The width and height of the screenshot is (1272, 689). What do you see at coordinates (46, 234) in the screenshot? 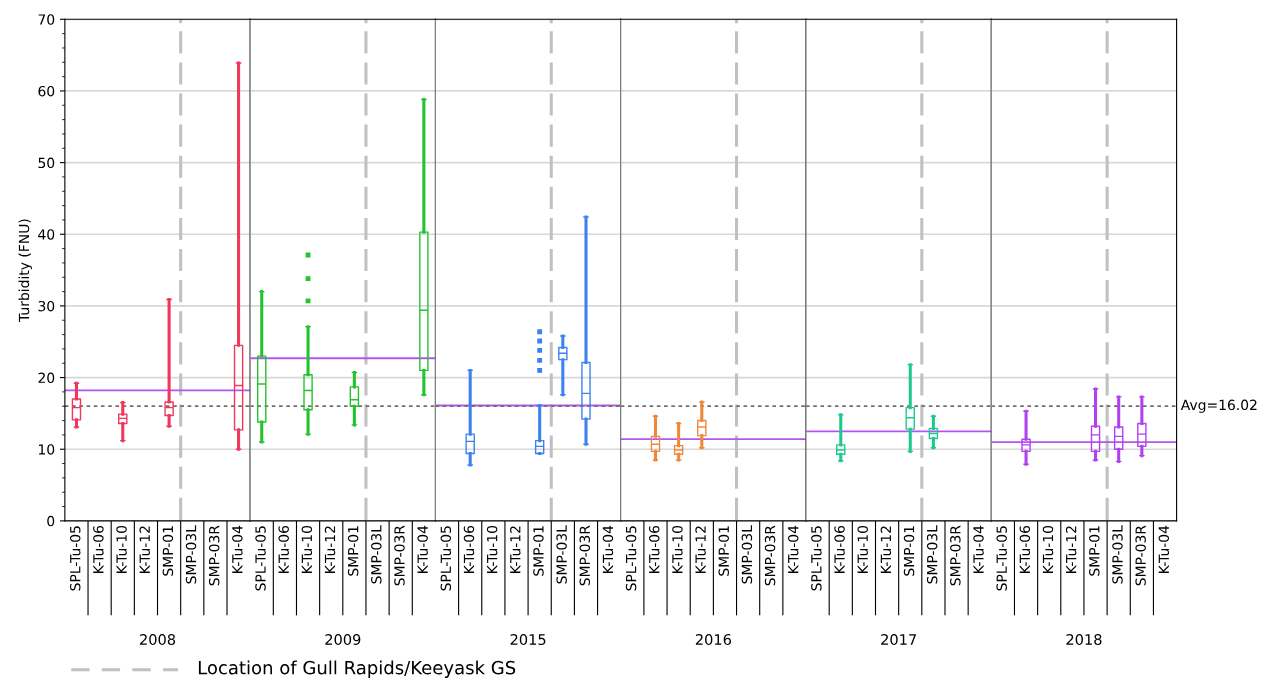
I see `y-tick-label: 40` at bounding box center [46, 234].